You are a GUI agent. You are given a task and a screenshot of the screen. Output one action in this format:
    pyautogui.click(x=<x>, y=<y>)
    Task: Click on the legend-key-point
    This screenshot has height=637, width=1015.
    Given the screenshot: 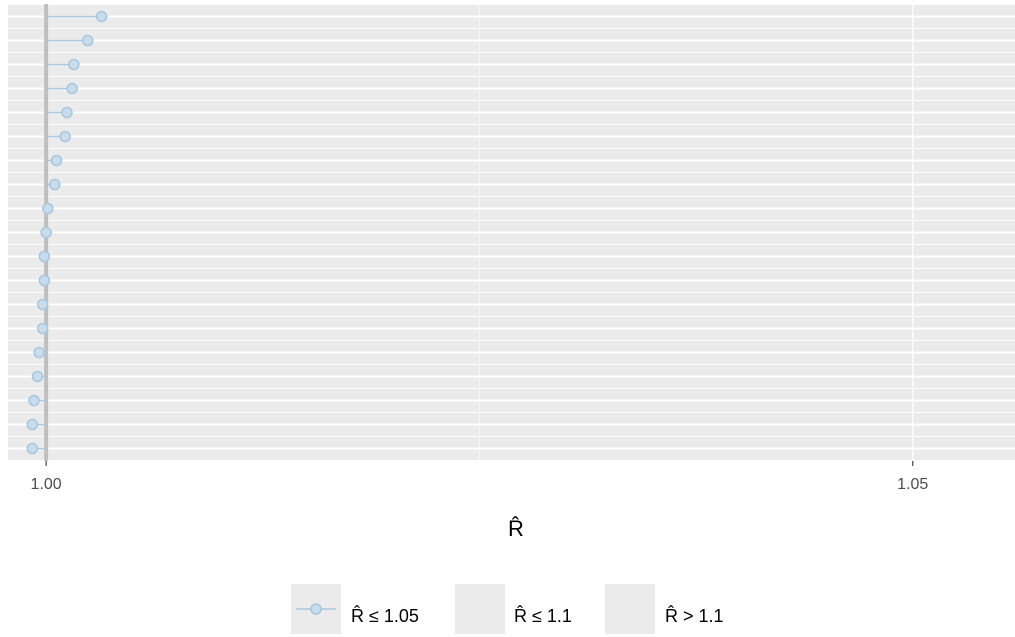 What is the action you would take?
    pyautogui.click(x=316, y=609)
    